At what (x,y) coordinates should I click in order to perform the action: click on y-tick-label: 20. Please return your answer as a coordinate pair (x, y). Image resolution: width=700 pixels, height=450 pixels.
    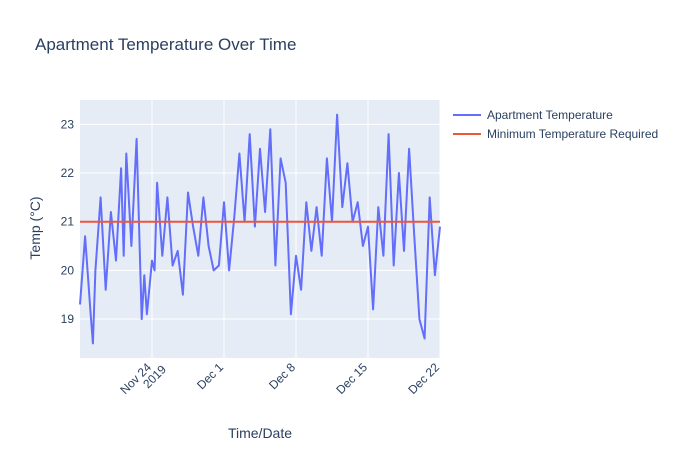
    Looking at the image, I should click on (68, 270).